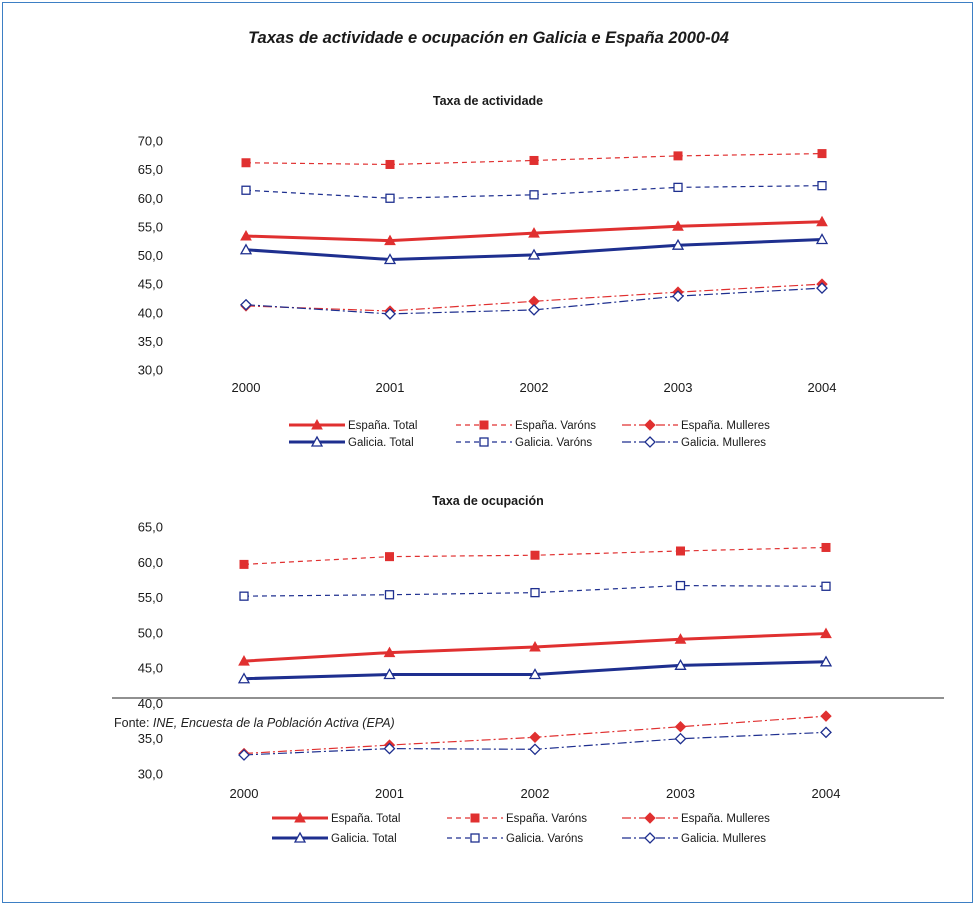  I want to click on legend-label: España. Mulleres, so click(725, 426).